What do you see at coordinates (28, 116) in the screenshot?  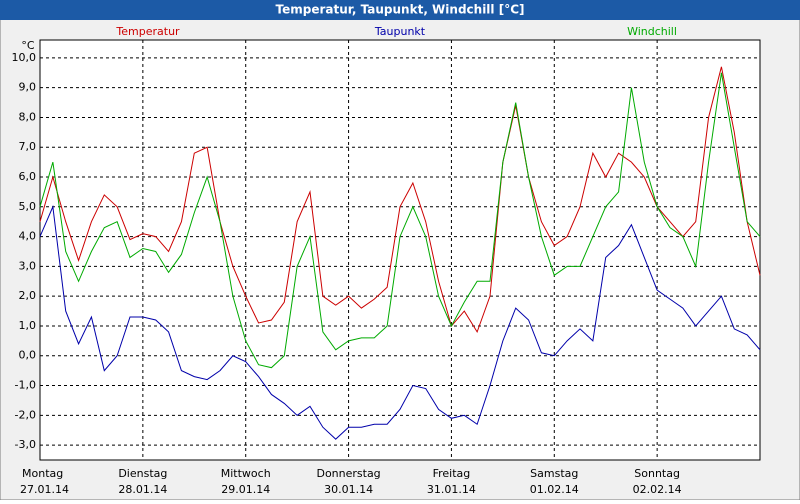 I see `y-tick-label: 8,0` at bounding box center [28, 116].